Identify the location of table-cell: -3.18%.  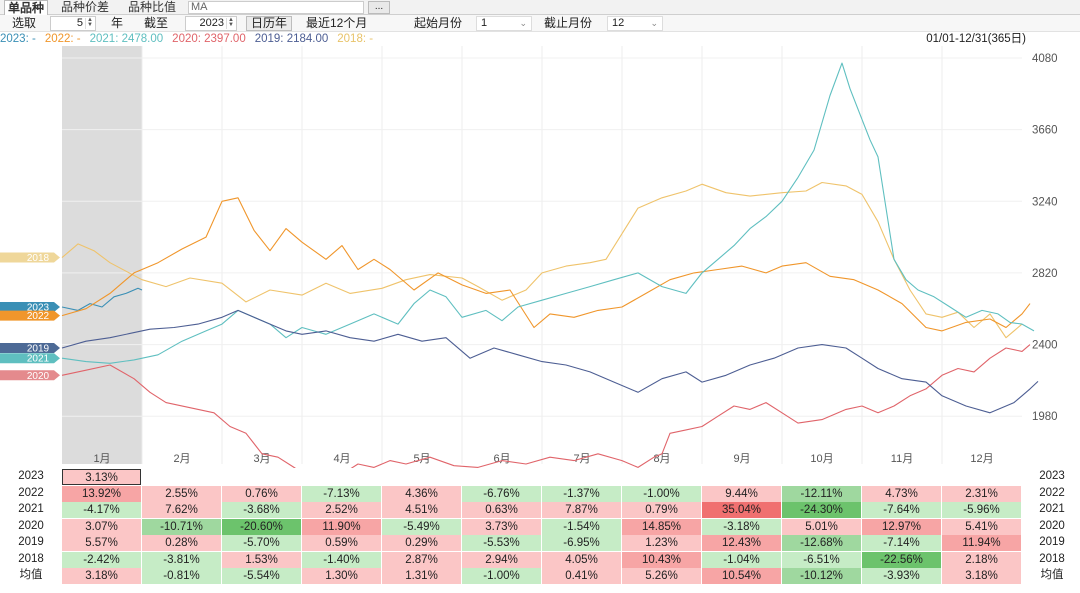
(741, 526).